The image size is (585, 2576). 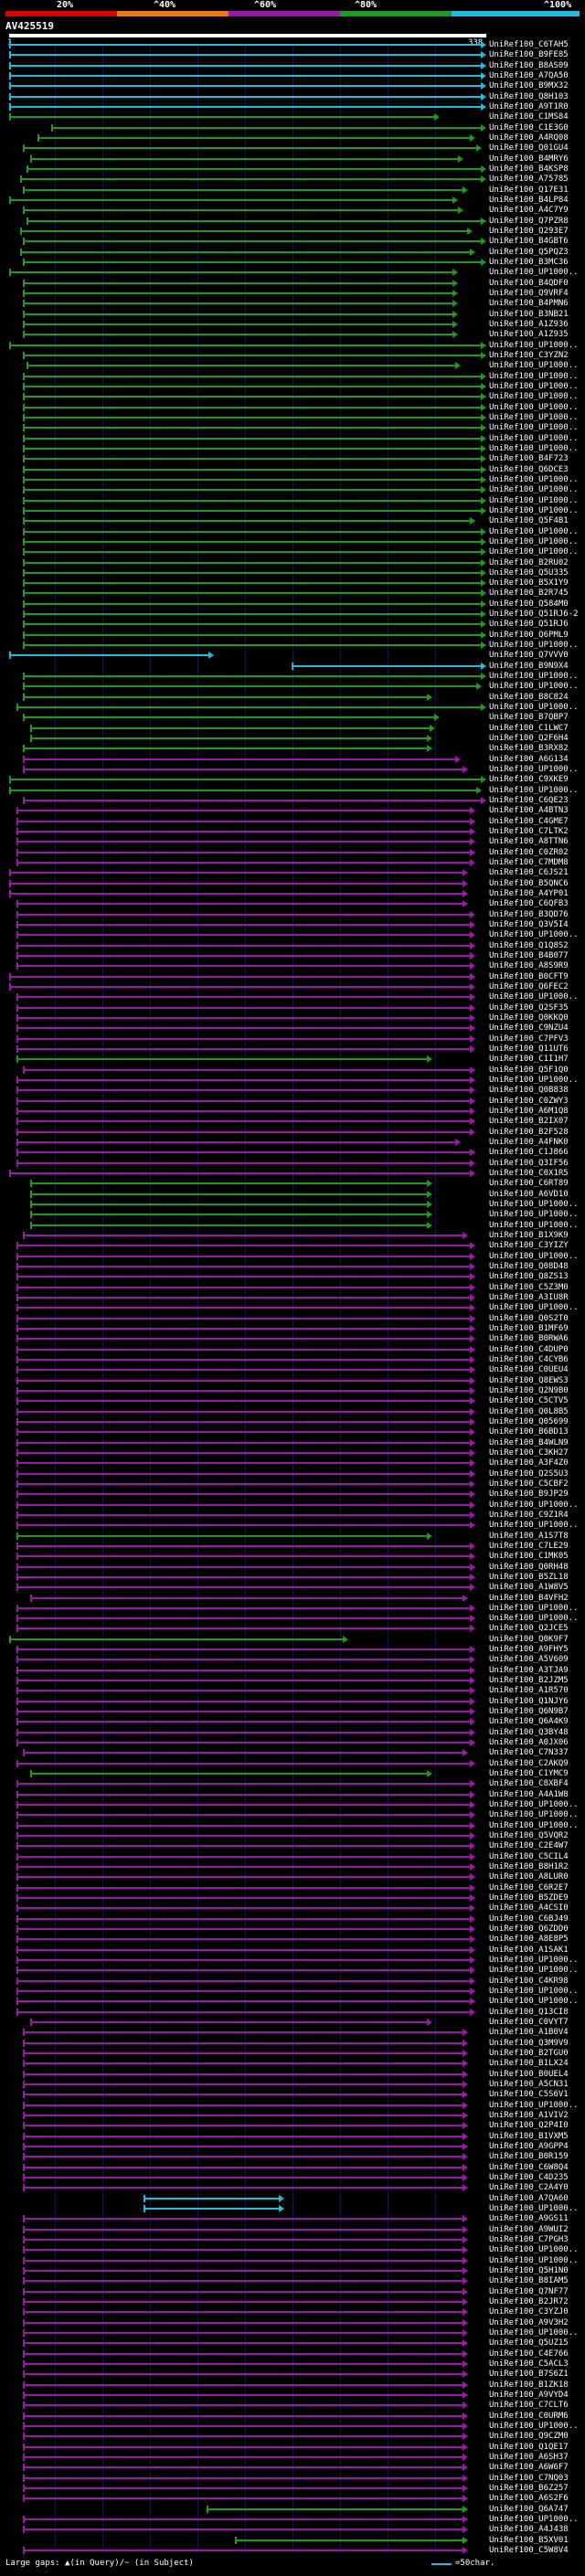 What do you see at coordinates (529, 1184) in the screenshot?
I see `hit-label-link: UniRef100_C6RT89` at bounding box center [529, 1184].